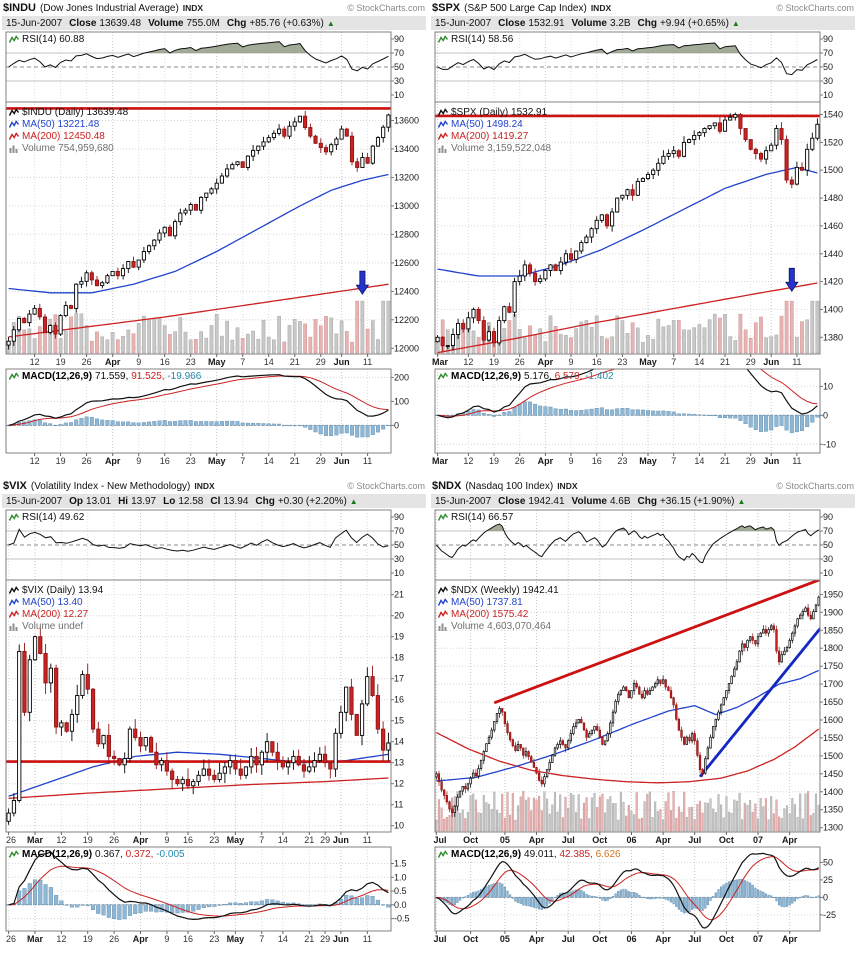 Image resolution: width=855 pixels, height=974 pixels. What do you see at coordinates (828, 53) in the screenshot?
I see `rsi-tick-label: 70` at bounding box center [828, 53].